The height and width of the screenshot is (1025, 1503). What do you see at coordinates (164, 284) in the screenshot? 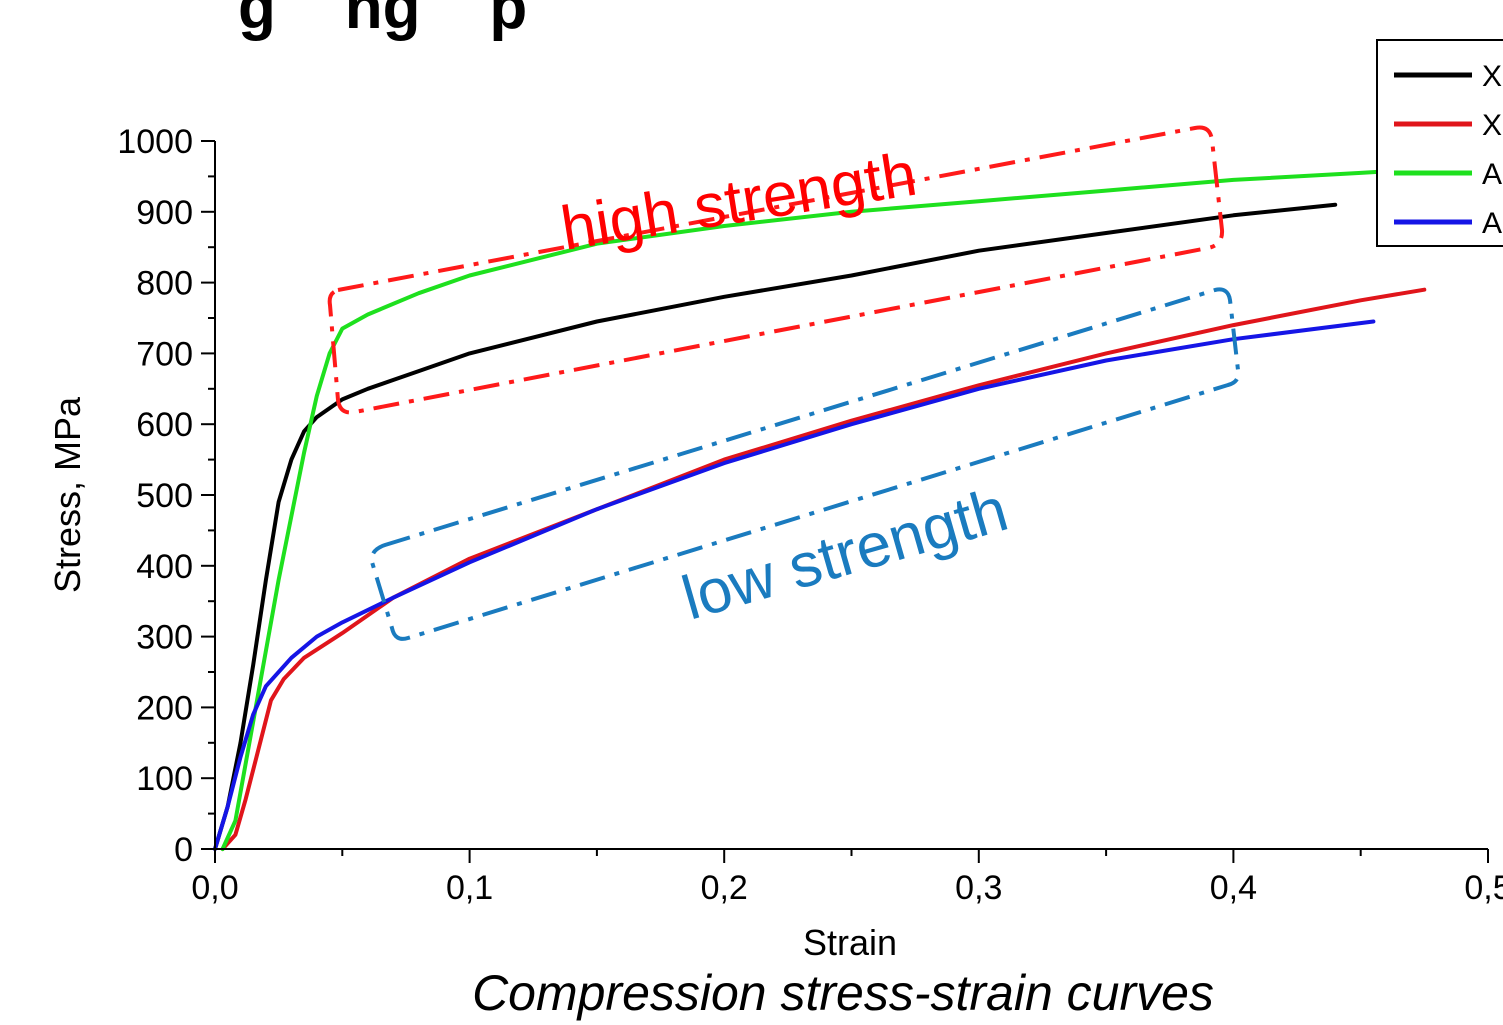
I see `y-tick-label: 800` at bounding box center [164, 284].